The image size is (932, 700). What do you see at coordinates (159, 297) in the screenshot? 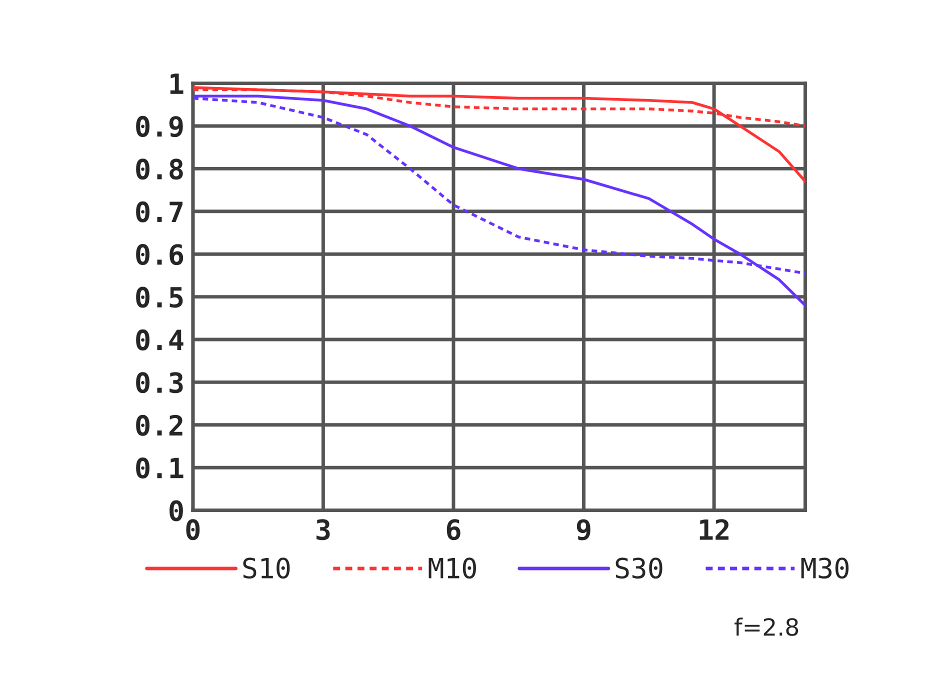
I see `y-tick-label: 0.5` at bounding box center [159, 297].